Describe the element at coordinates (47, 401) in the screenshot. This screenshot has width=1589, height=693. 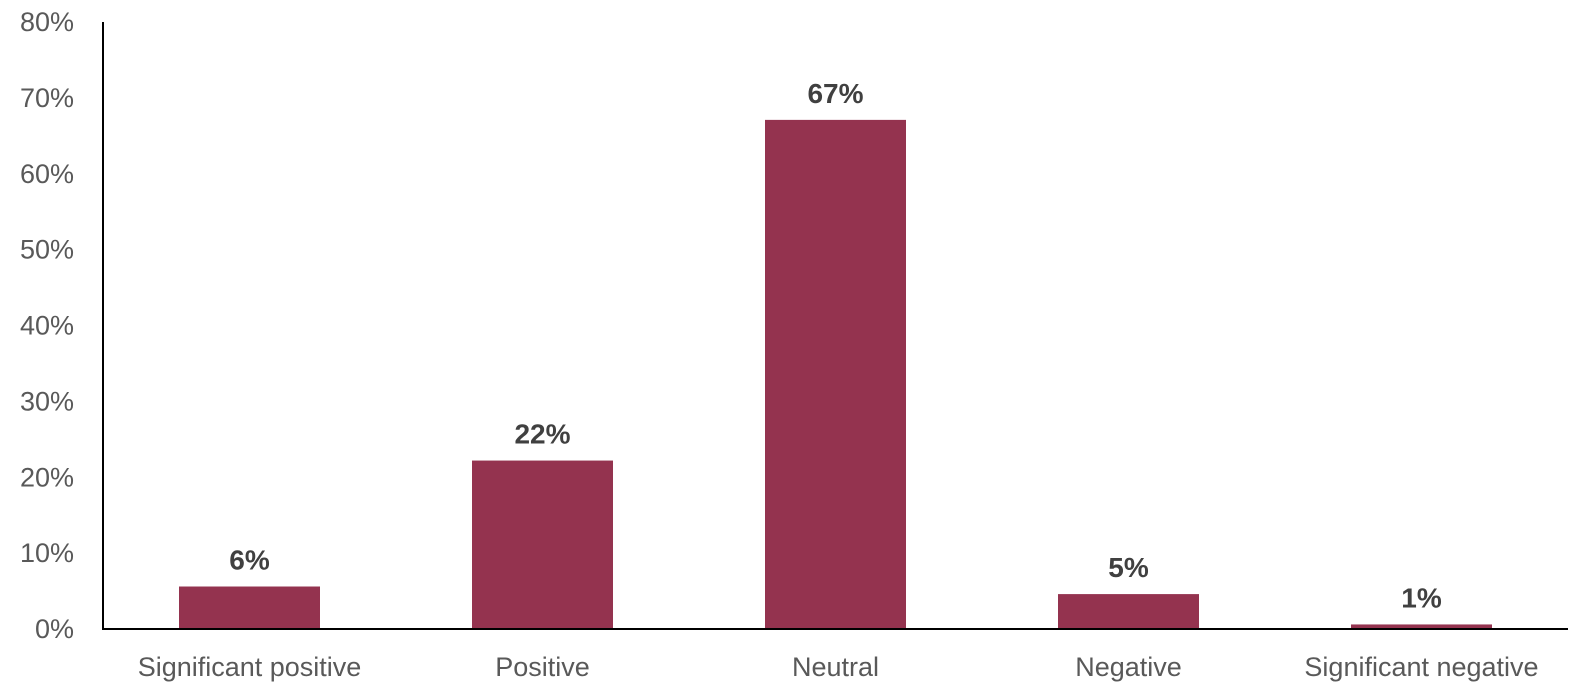
I see `y-tick-label: 30%` at that location.